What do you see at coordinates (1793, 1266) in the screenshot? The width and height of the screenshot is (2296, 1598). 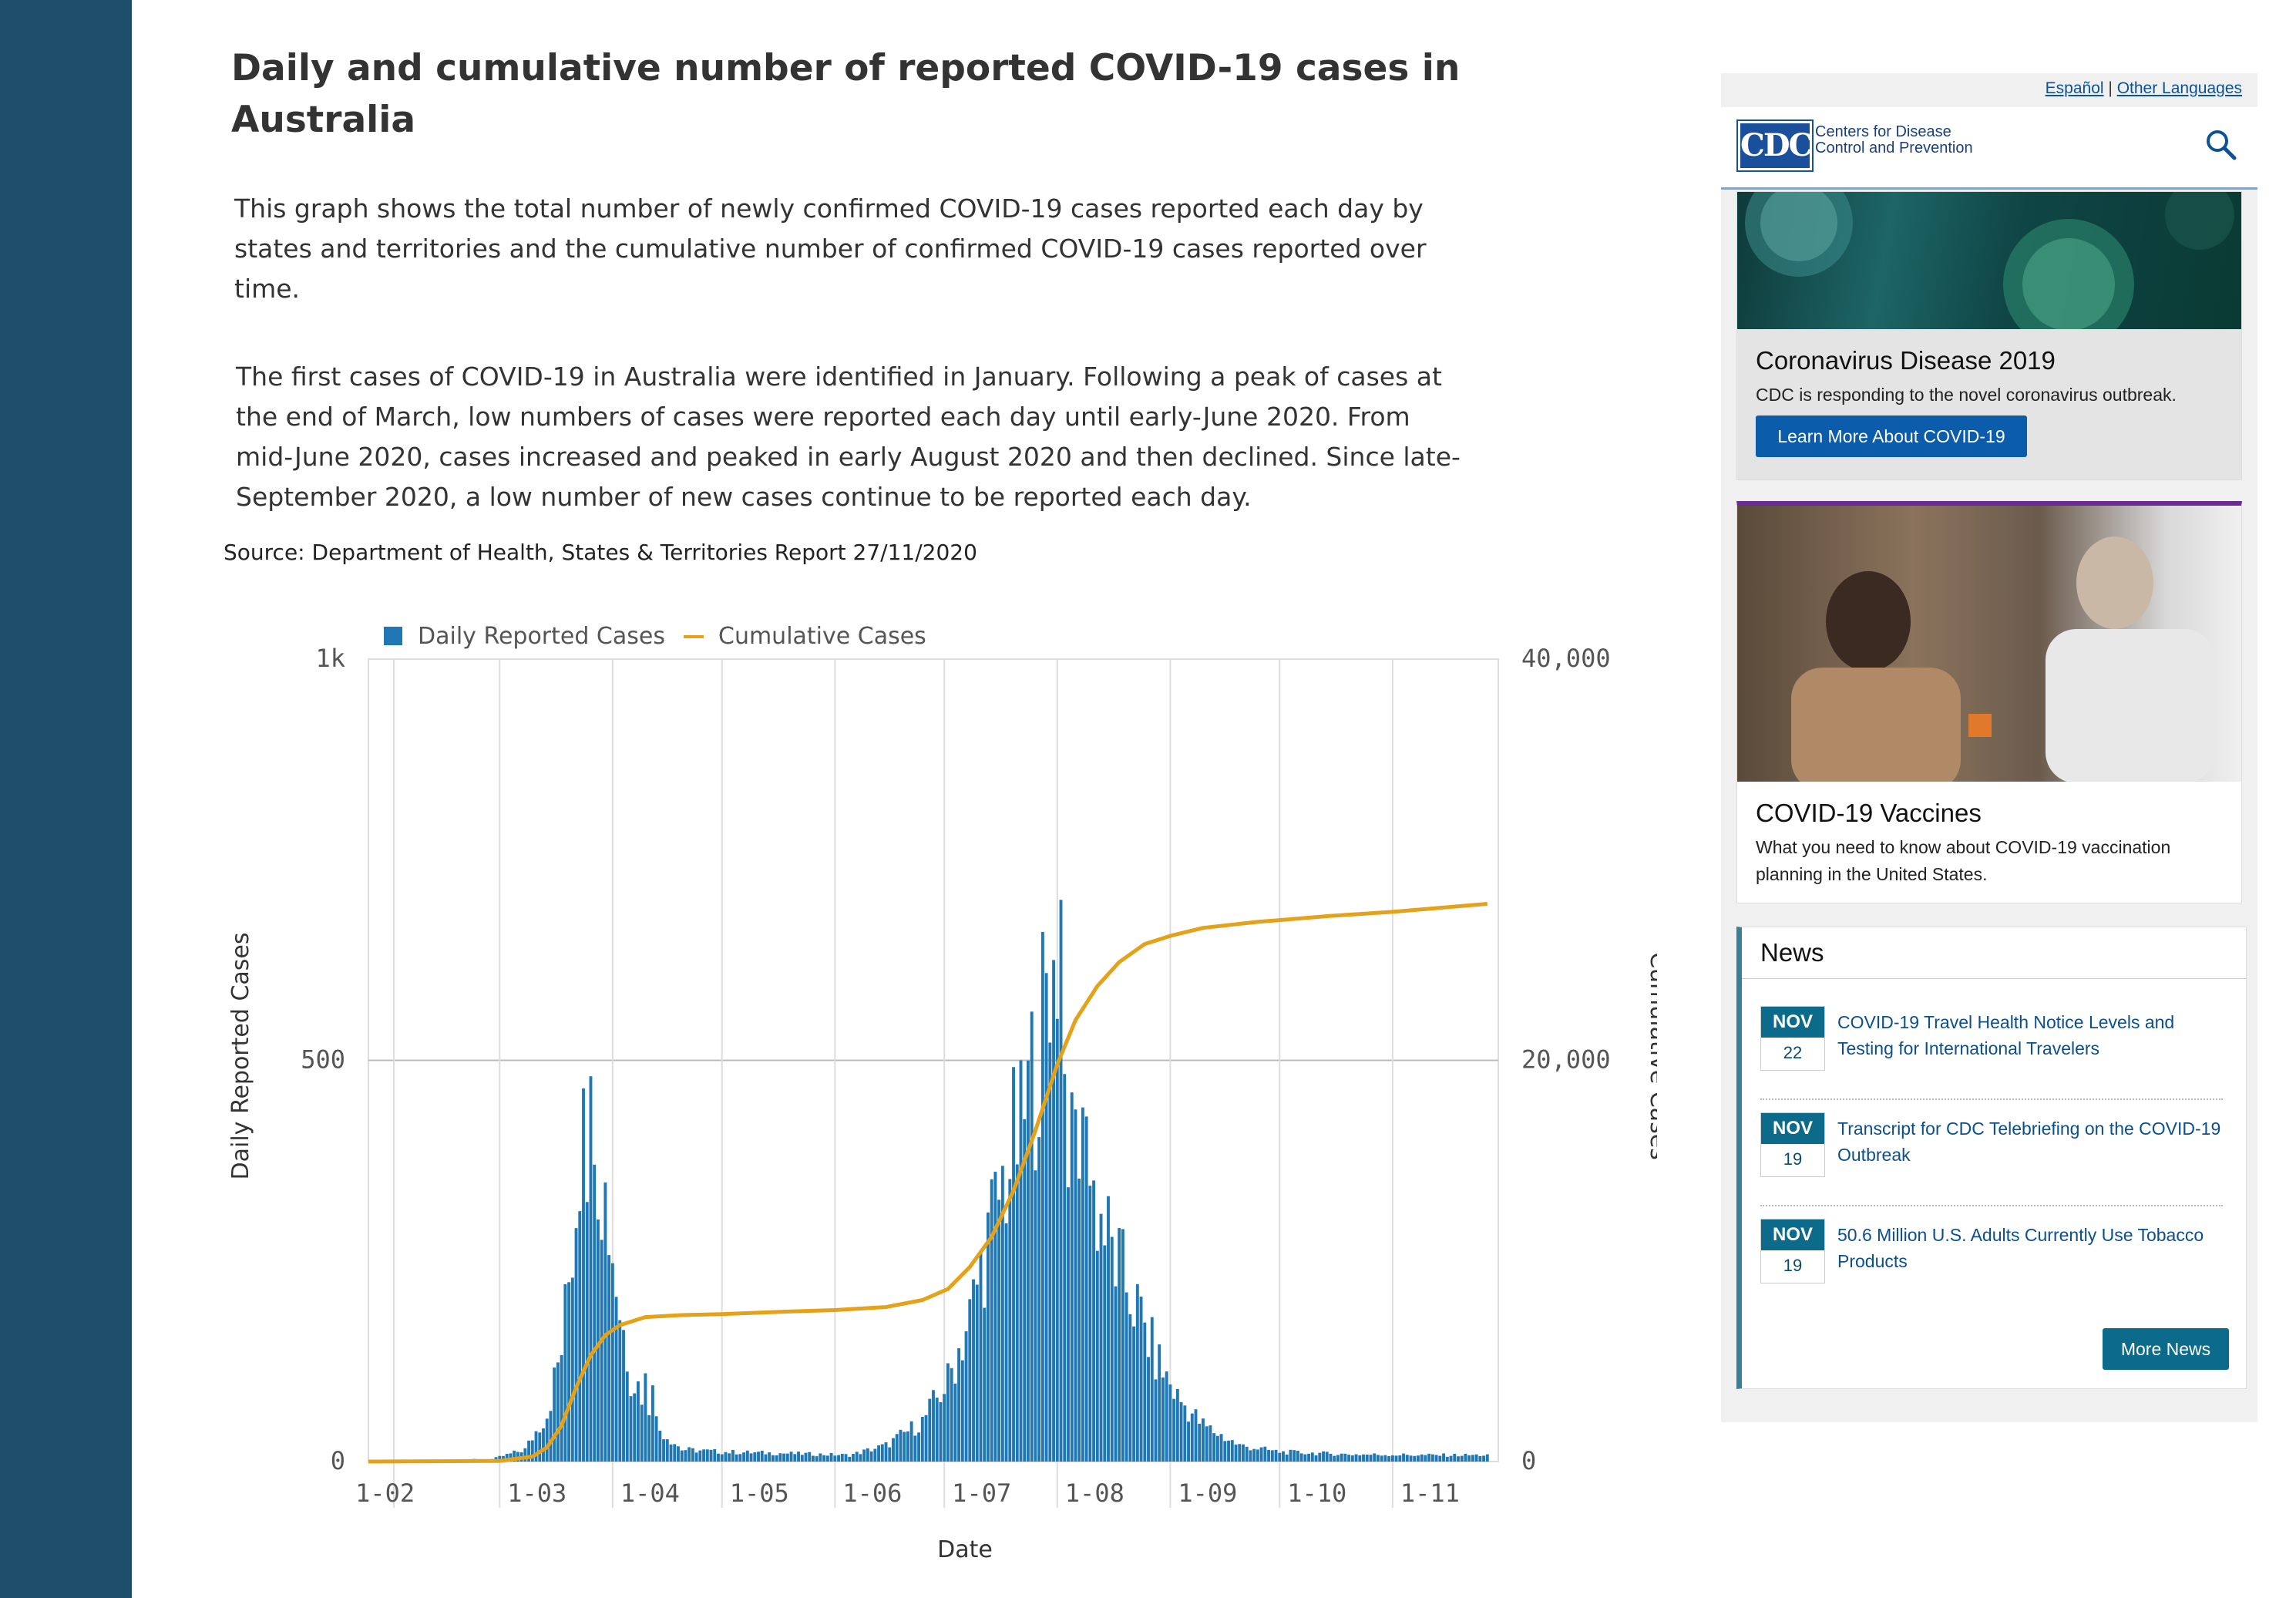 I see `news-day: 19` at bounding box center [1793, 1266].